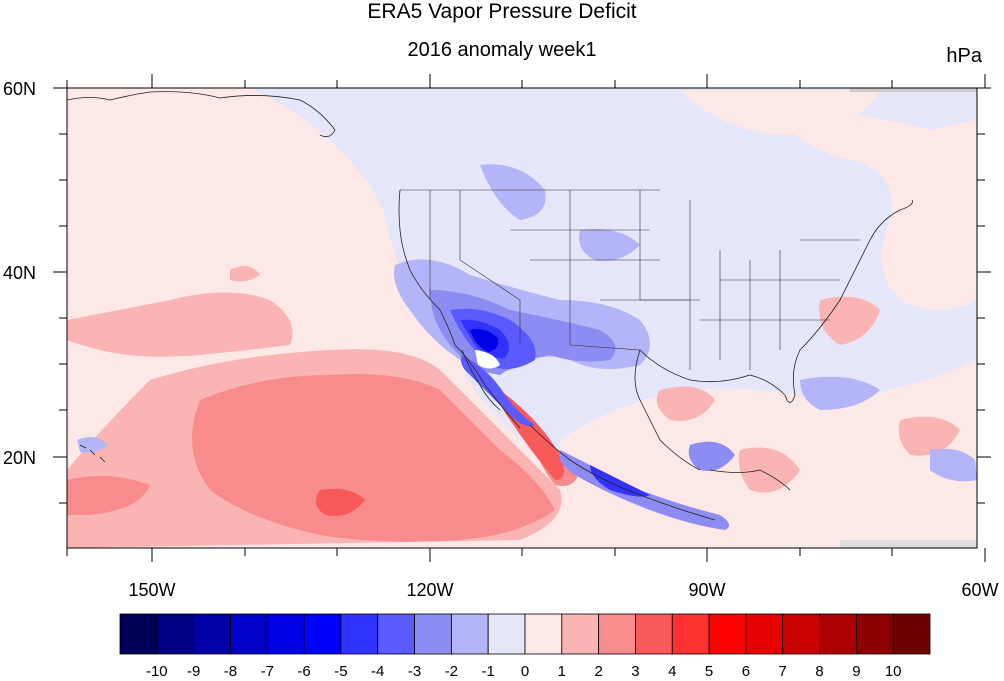 This screenshot has height=681, width=1004. Describe the element at coordinates (819, 671) in the screenshot. I see `colorbar-label: 8` at that location.